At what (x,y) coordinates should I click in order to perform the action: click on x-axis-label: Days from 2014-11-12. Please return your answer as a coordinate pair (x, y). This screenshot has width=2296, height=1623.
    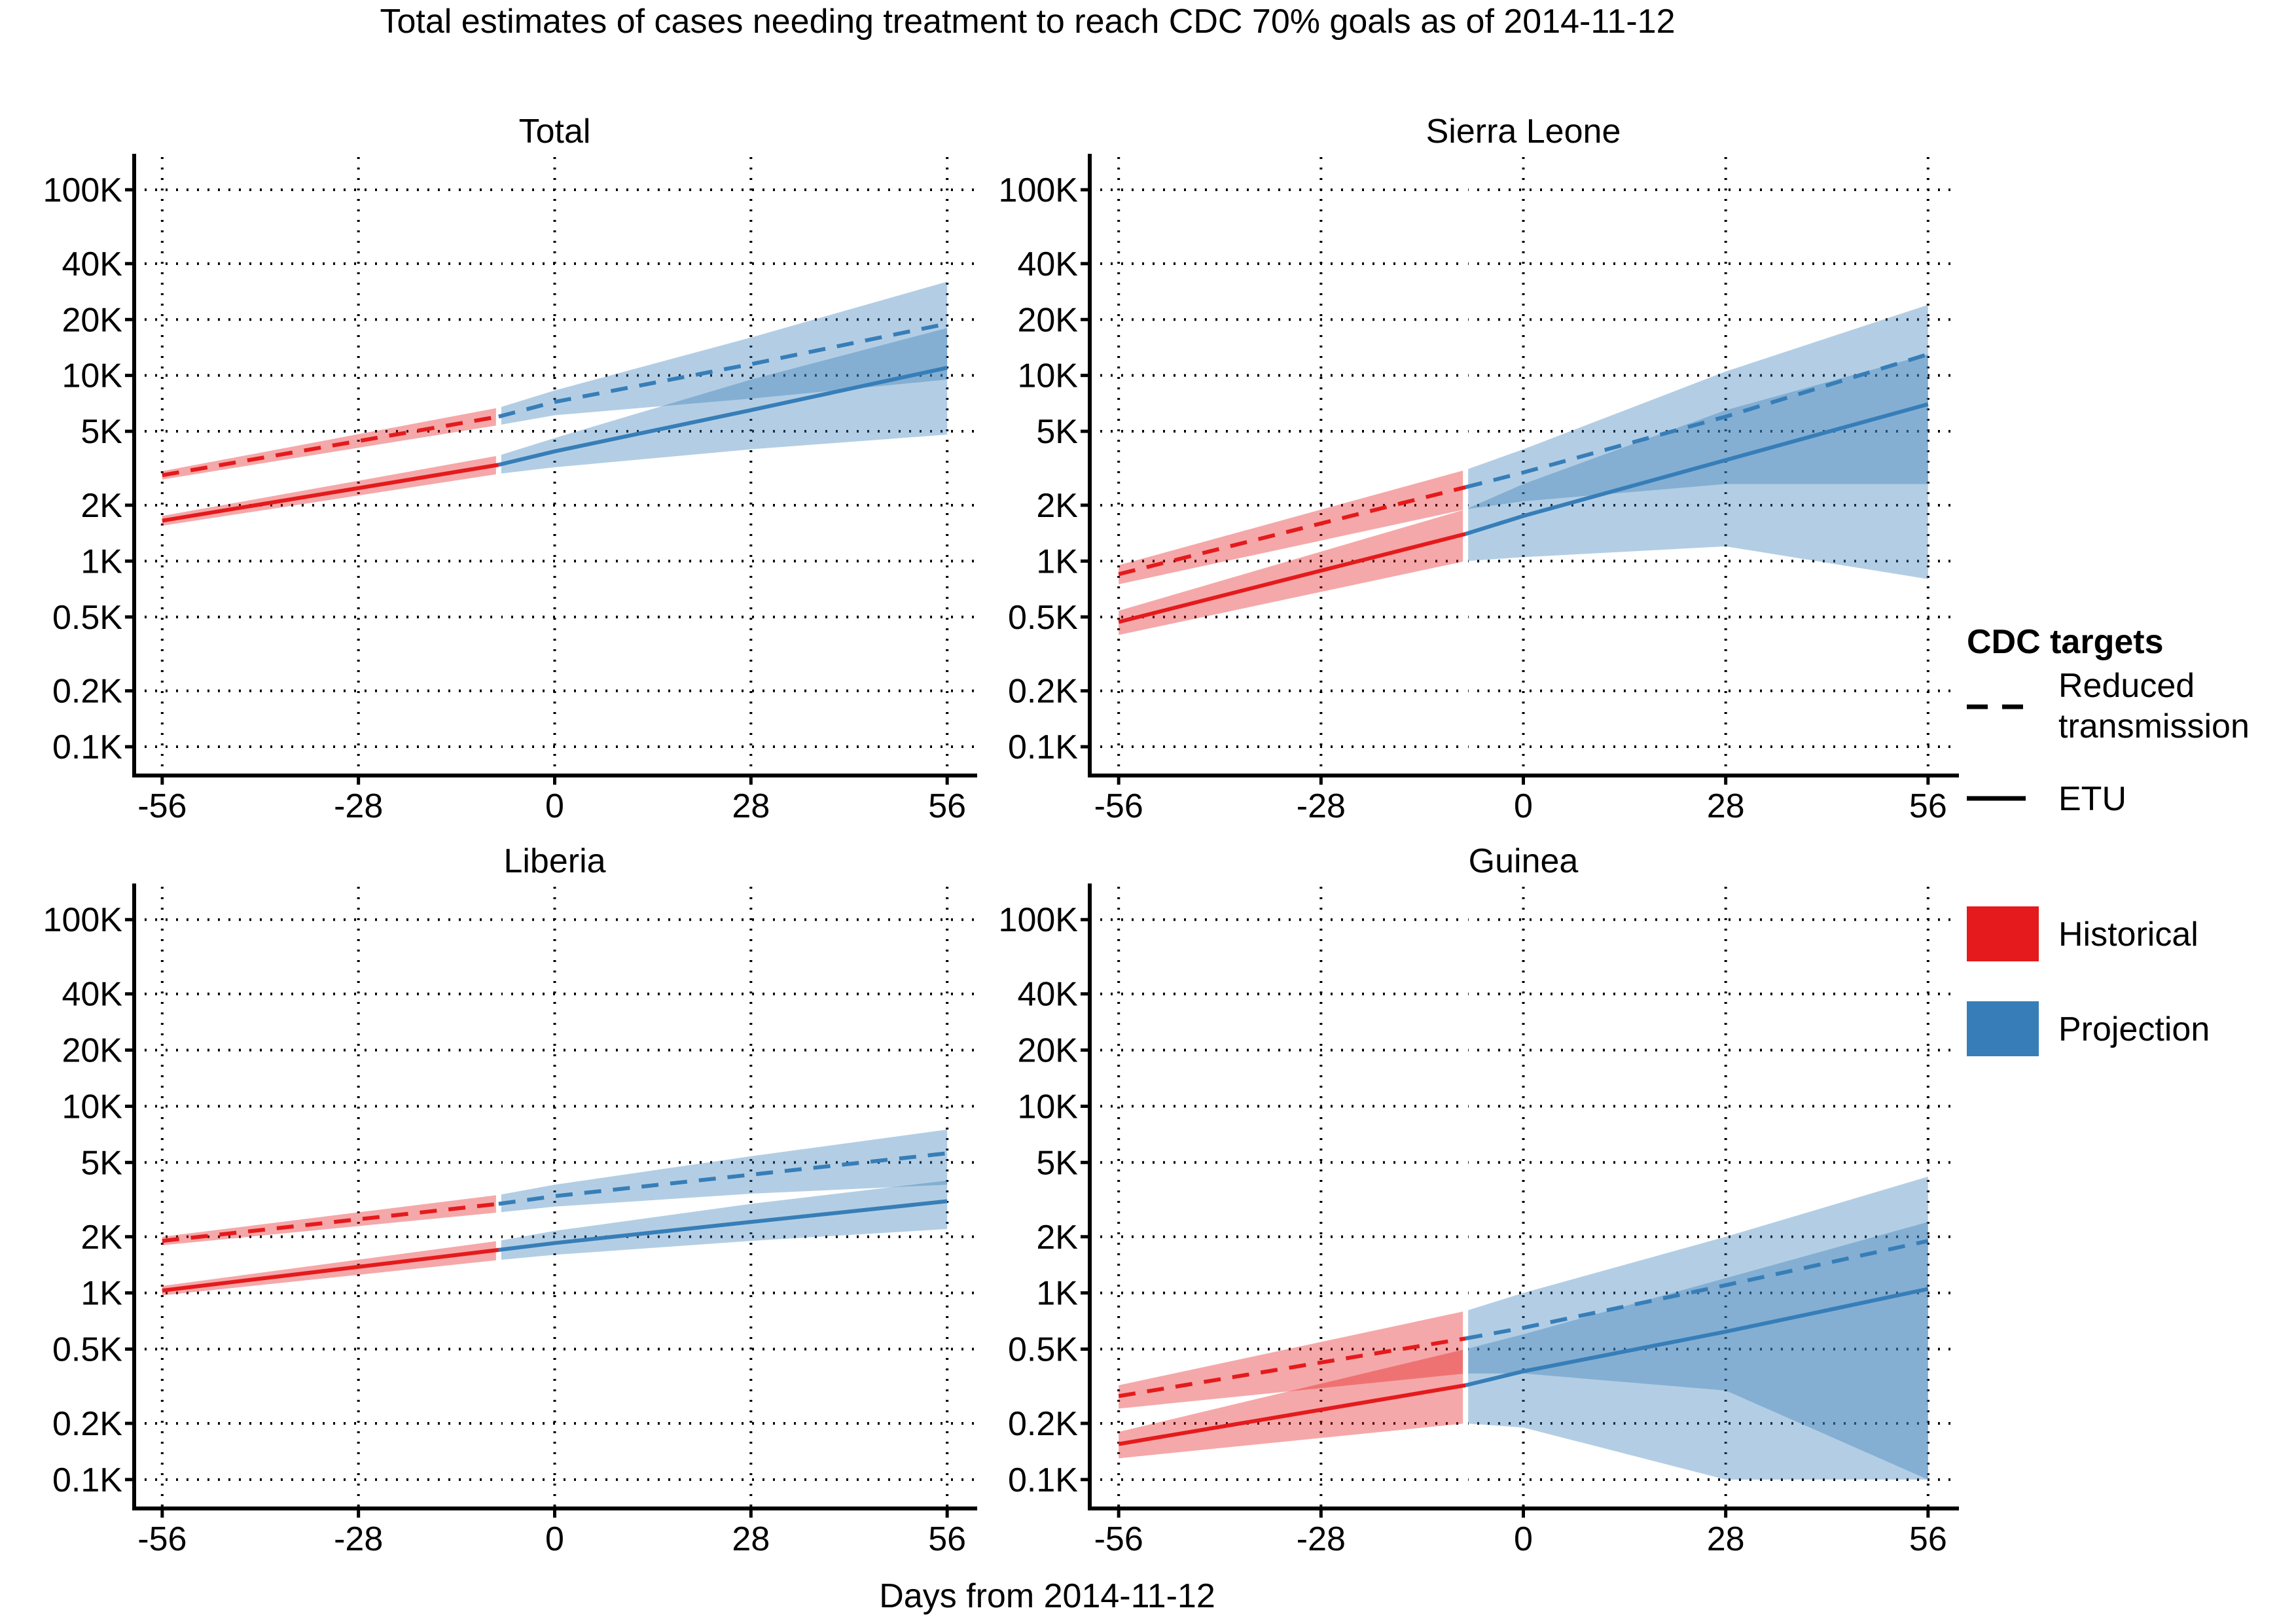
    Looking at the image, I should click on (1047, 1596).